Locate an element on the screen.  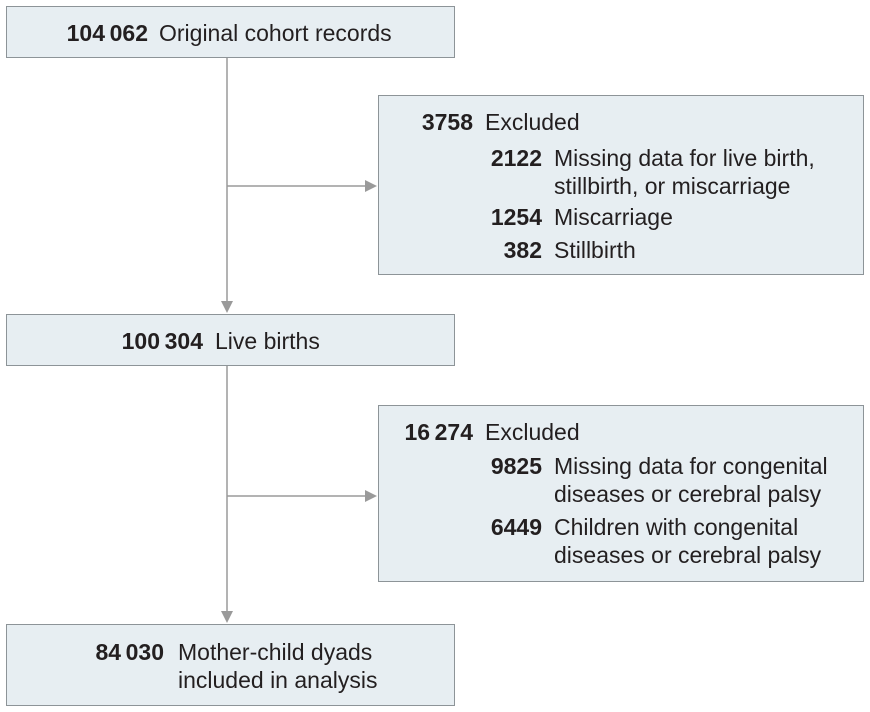
excluded-pregnancy-count: 3758 is located at coordinates (447, 122).